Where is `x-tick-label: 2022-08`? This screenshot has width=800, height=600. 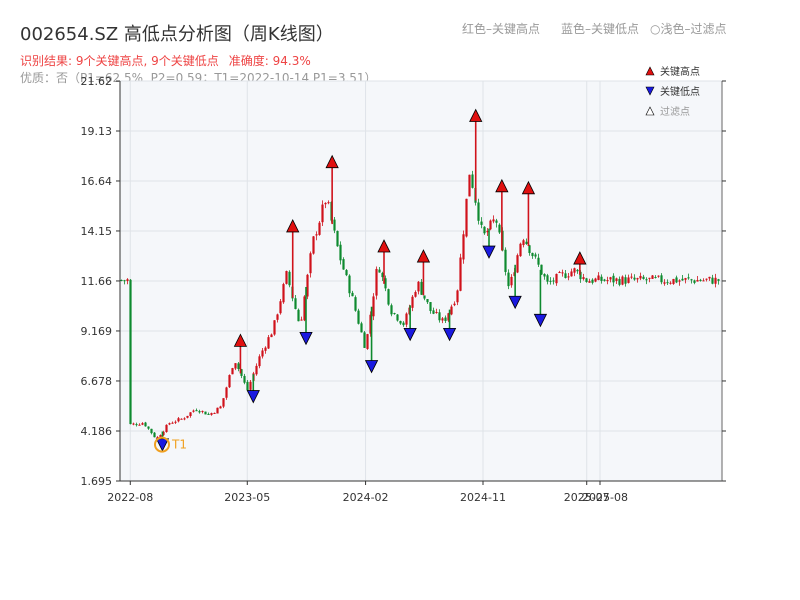
x-tick-label: 2022-08 is located at coordinates (130, 497).